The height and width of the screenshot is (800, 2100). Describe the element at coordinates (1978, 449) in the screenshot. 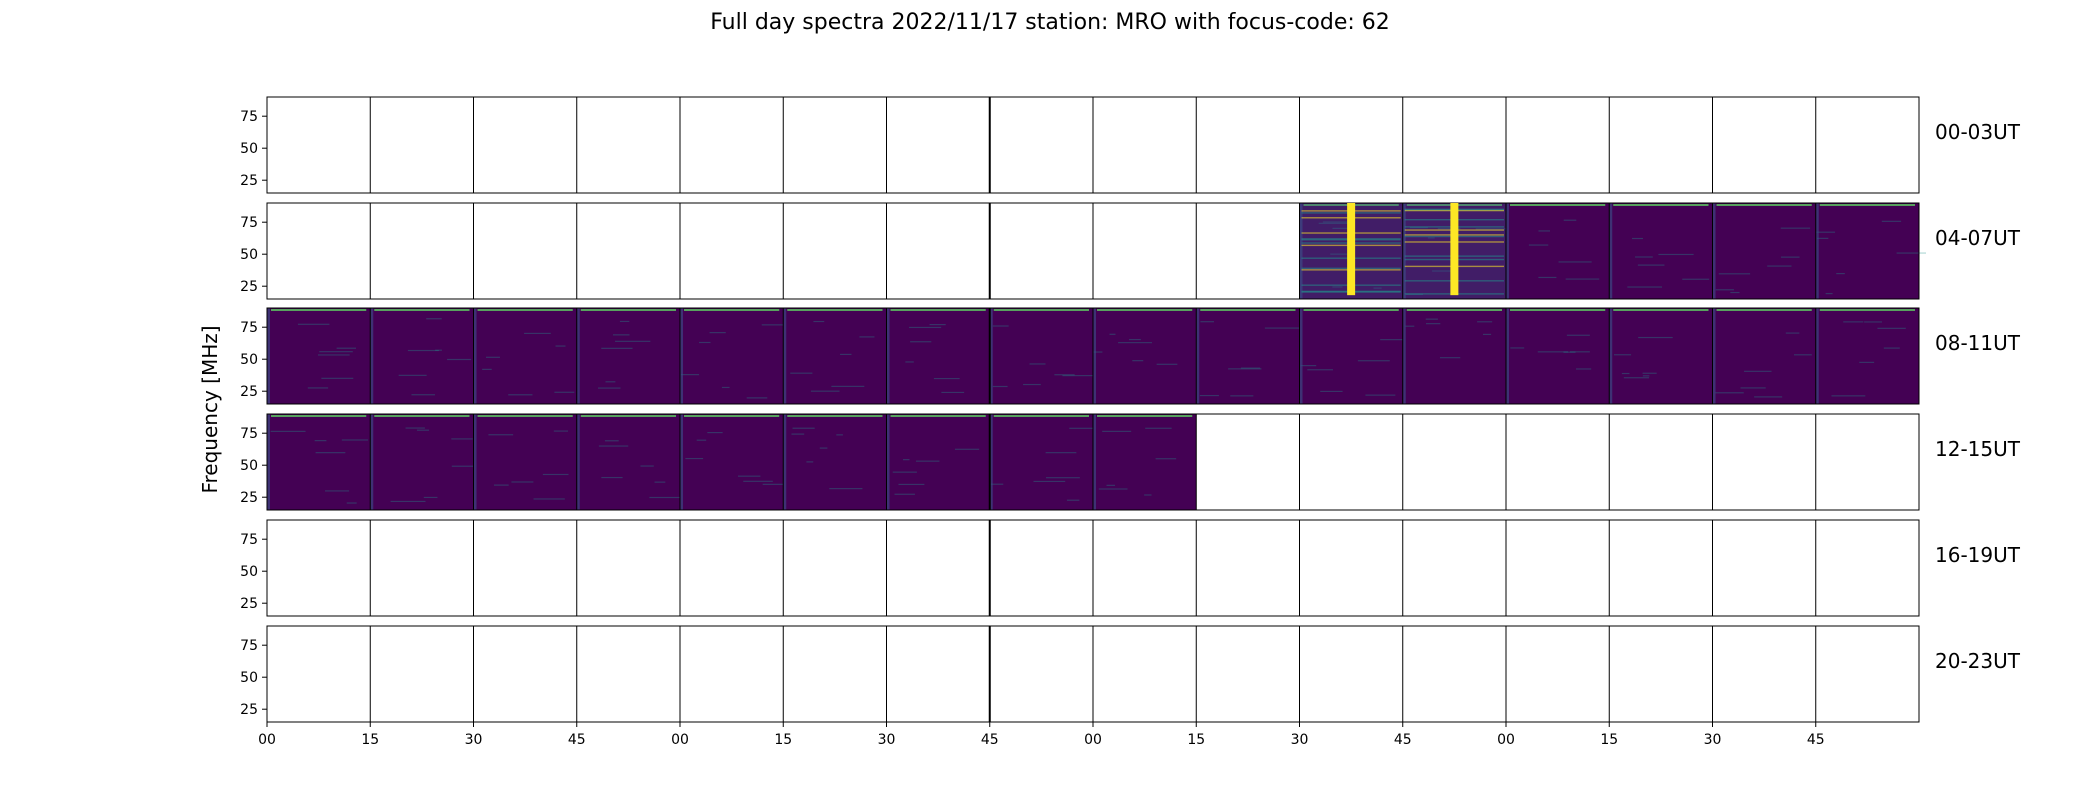

I see `row-label: 12-15UT` at that location.